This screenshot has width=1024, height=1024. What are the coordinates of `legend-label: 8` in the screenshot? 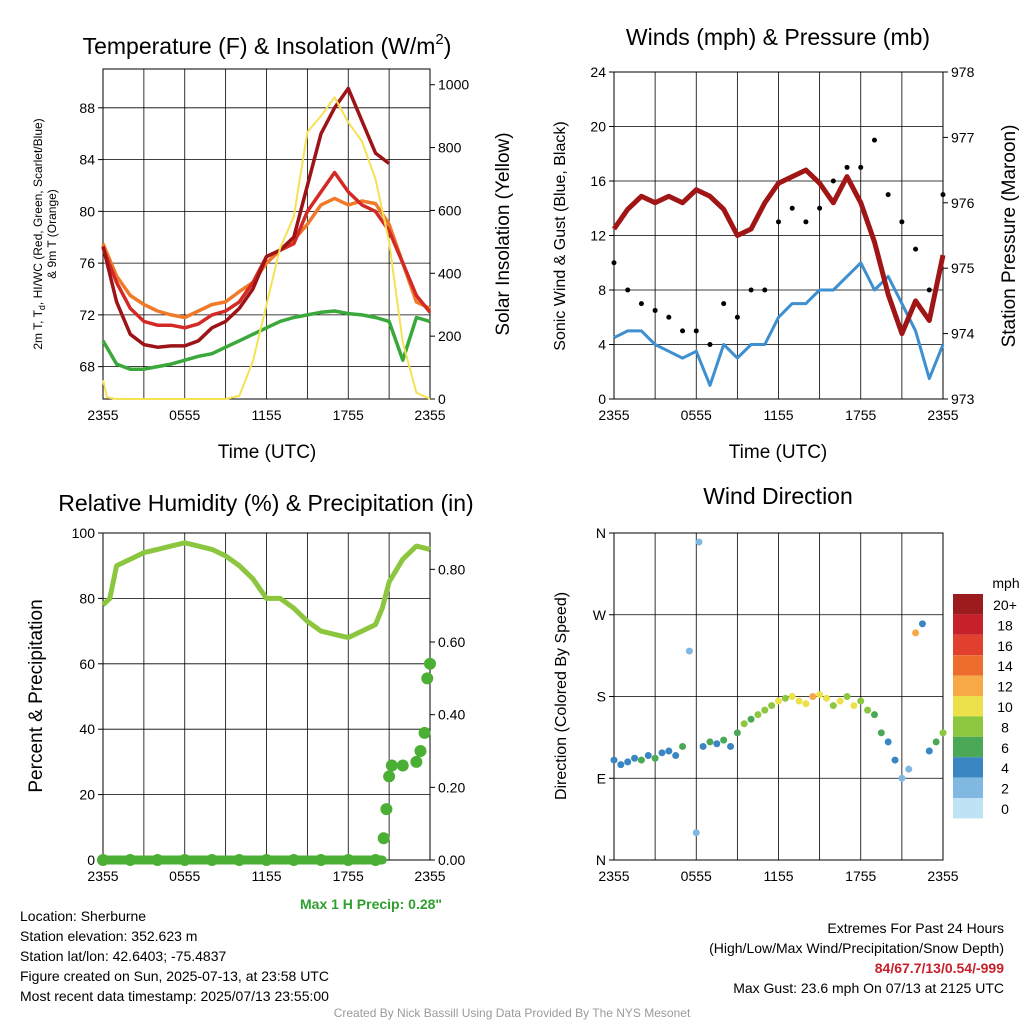 It's located at (1005, 727).